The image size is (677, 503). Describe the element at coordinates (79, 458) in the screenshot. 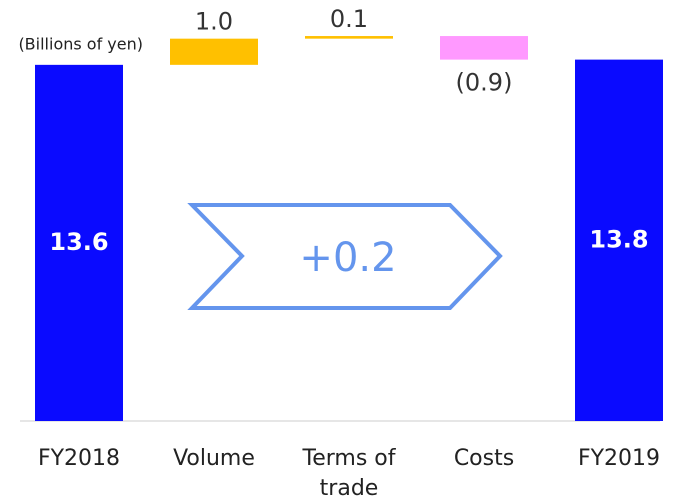

I see `x-tick-label: FY2018` at that location.